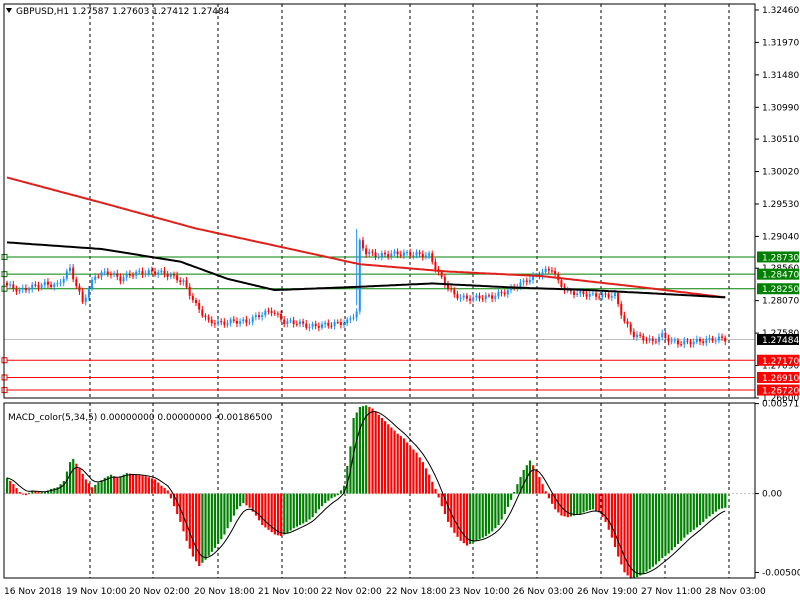  I want to click on y-tick-label: 1.29040, so click(780, 237).